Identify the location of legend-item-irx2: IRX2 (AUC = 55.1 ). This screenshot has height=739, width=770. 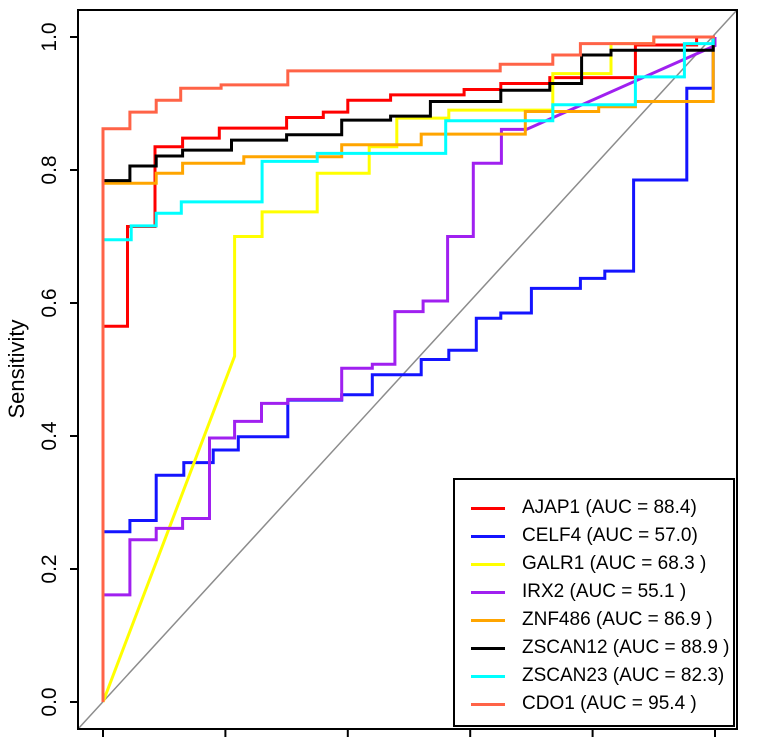
(602, 592).